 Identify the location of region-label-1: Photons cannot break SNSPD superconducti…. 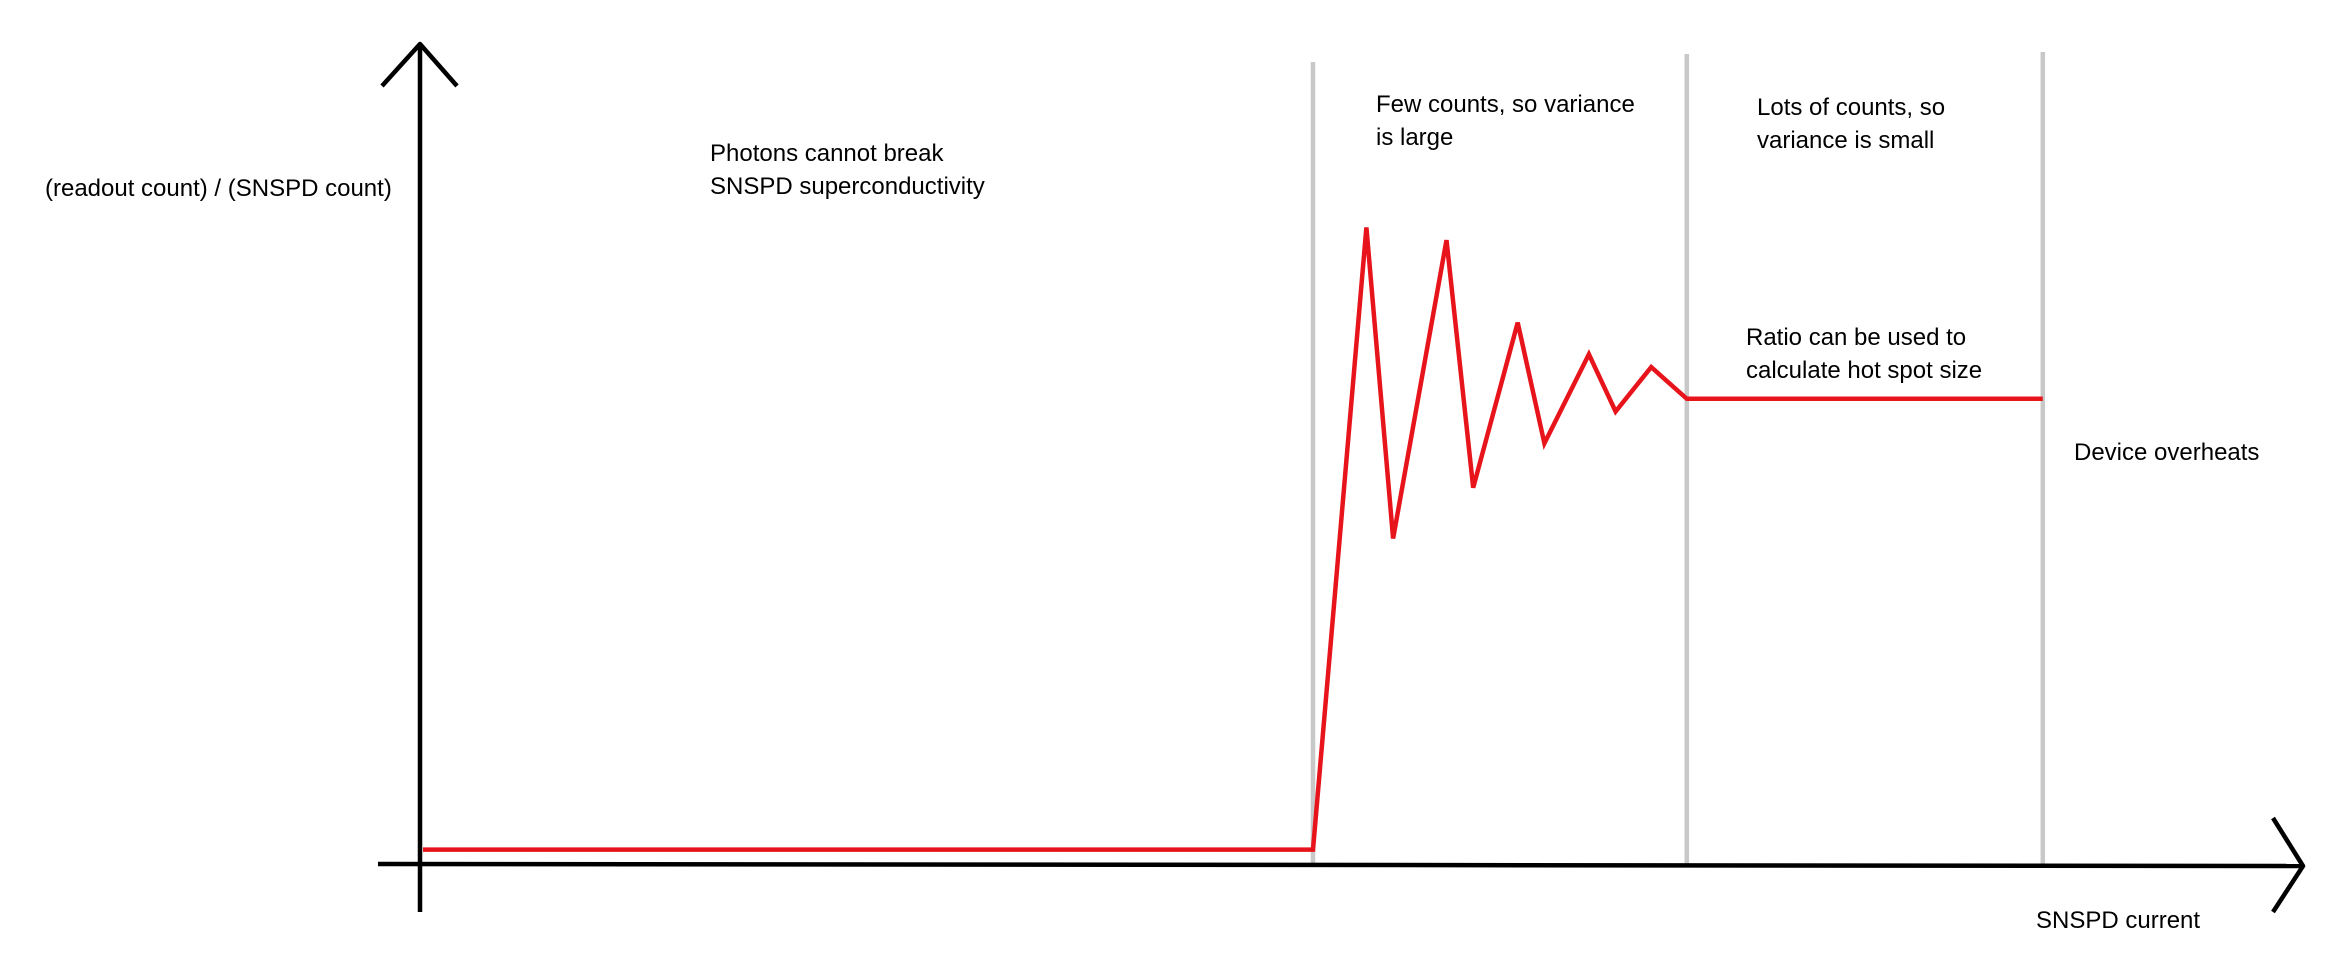
(847, 170).